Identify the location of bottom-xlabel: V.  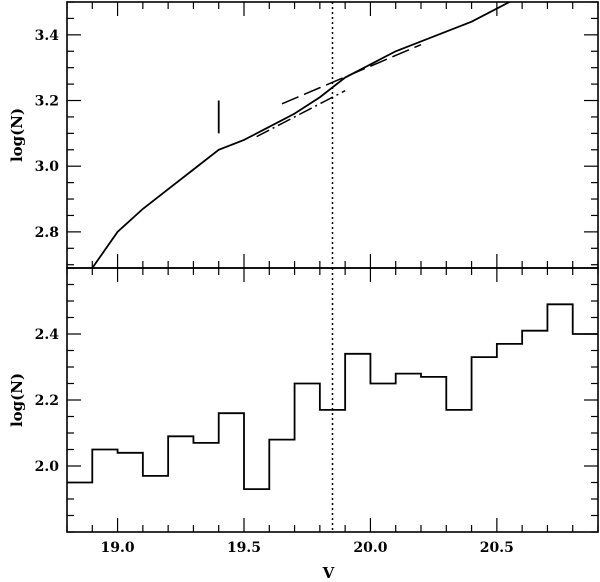
(328, 573).